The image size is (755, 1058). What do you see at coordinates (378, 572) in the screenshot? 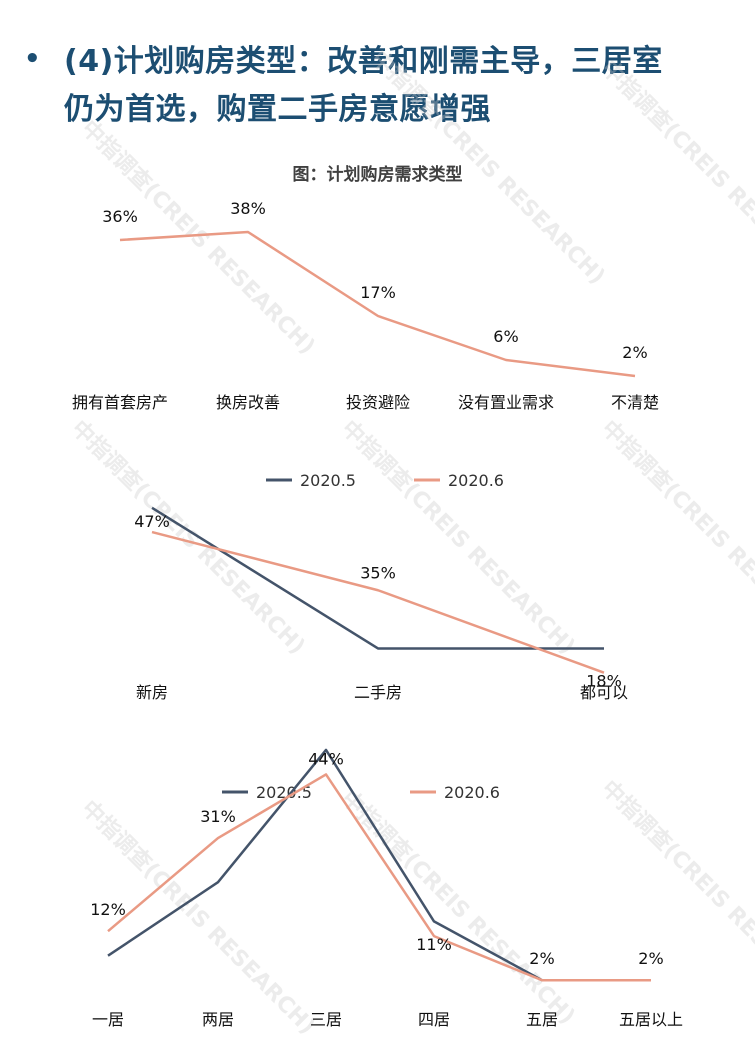
I see `data-label: 35%` at bounding box center [378, 572].